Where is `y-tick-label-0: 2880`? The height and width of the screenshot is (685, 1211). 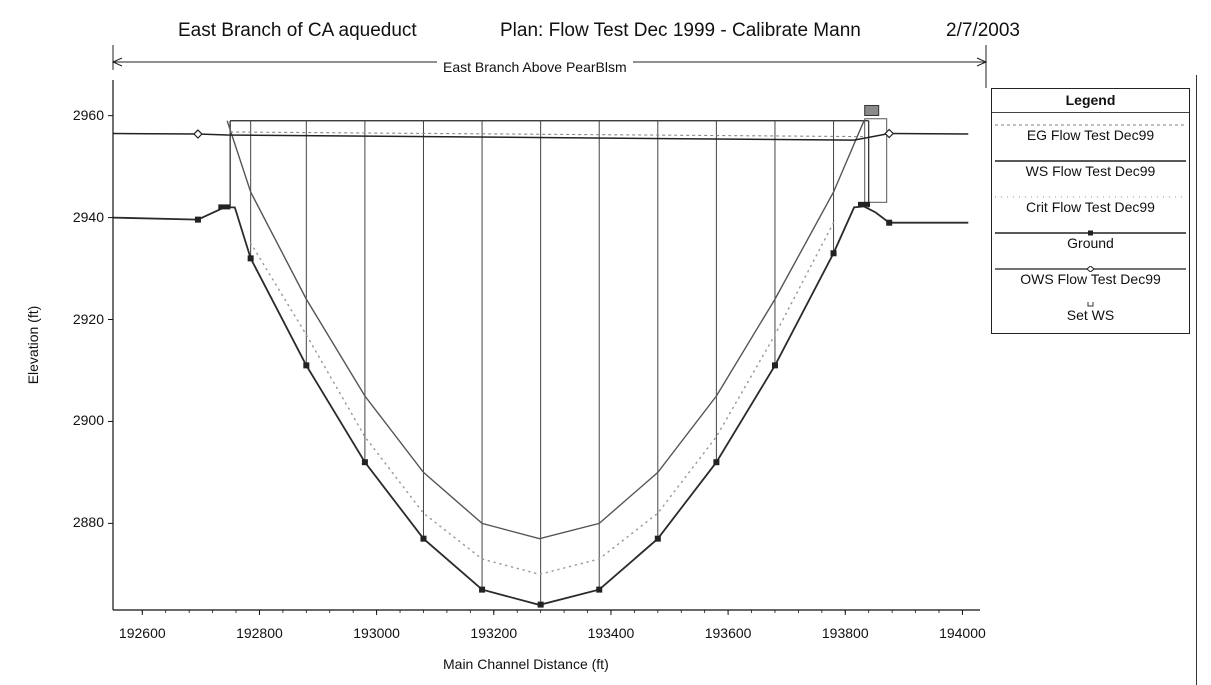
y-tick-label-0: 2880 is located at coordinates (88, 522).